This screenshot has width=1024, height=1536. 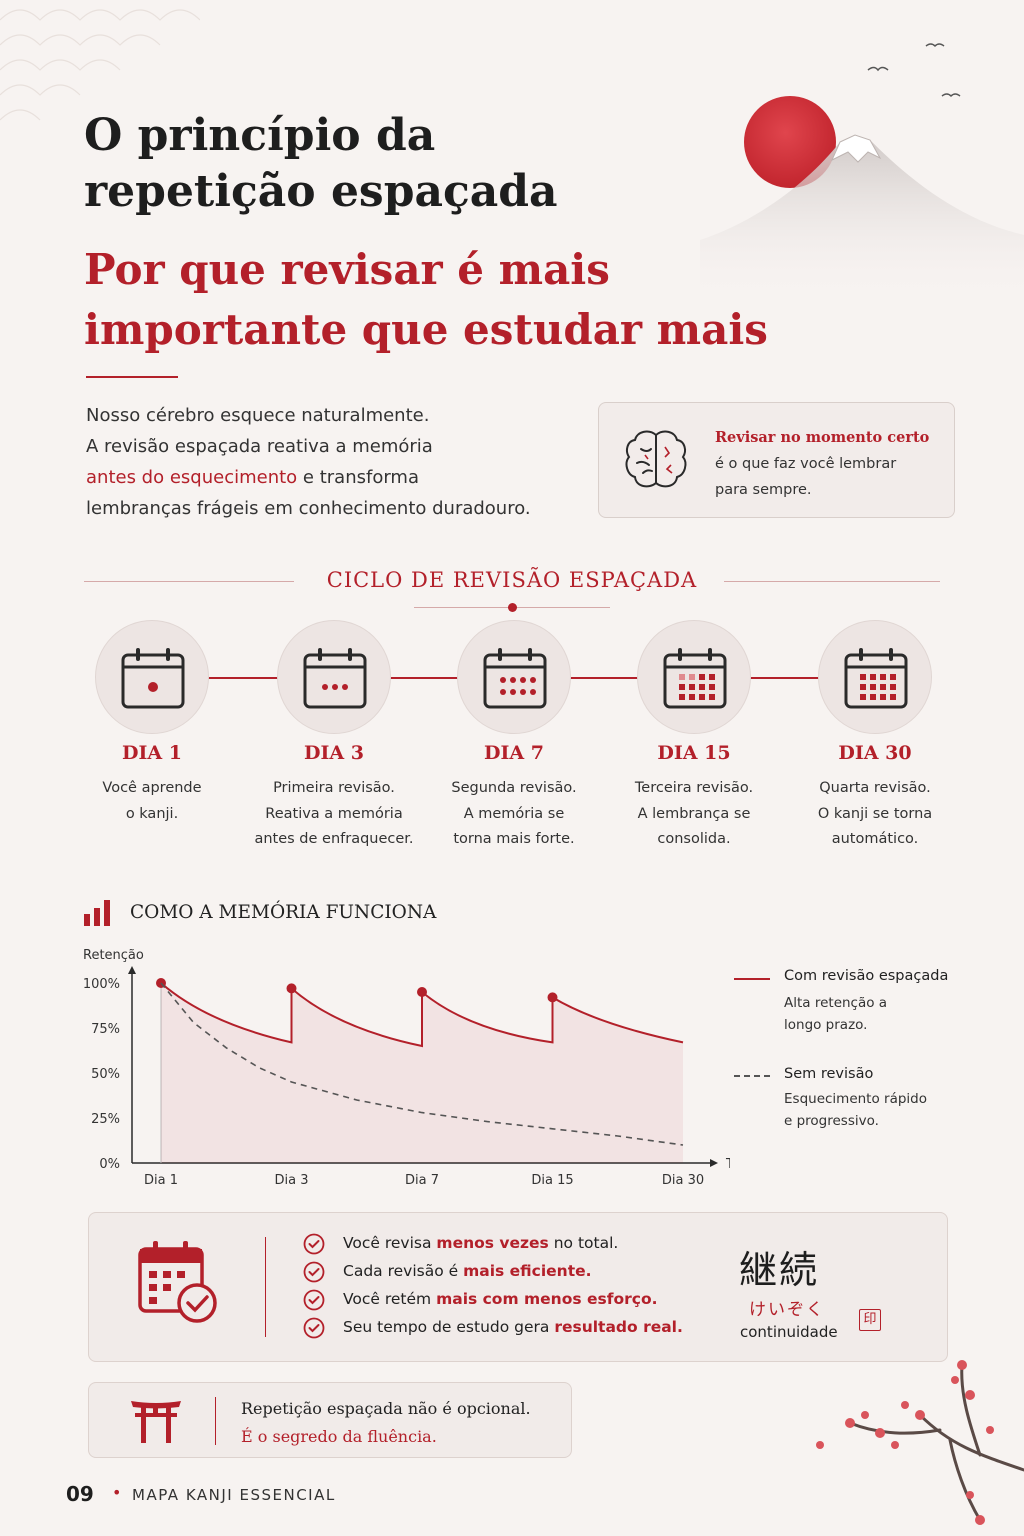 I want to click on legend-without-sub: Esquecimento rápido, so click(x=855, y=1099).